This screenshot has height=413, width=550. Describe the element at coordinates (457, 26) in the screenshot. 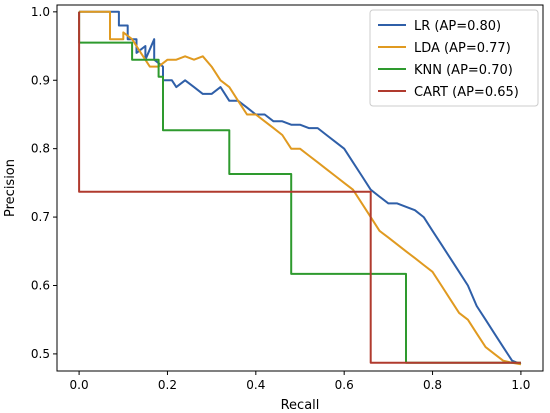

I see `legend-entry: LR (AP=0.80)` at that location.